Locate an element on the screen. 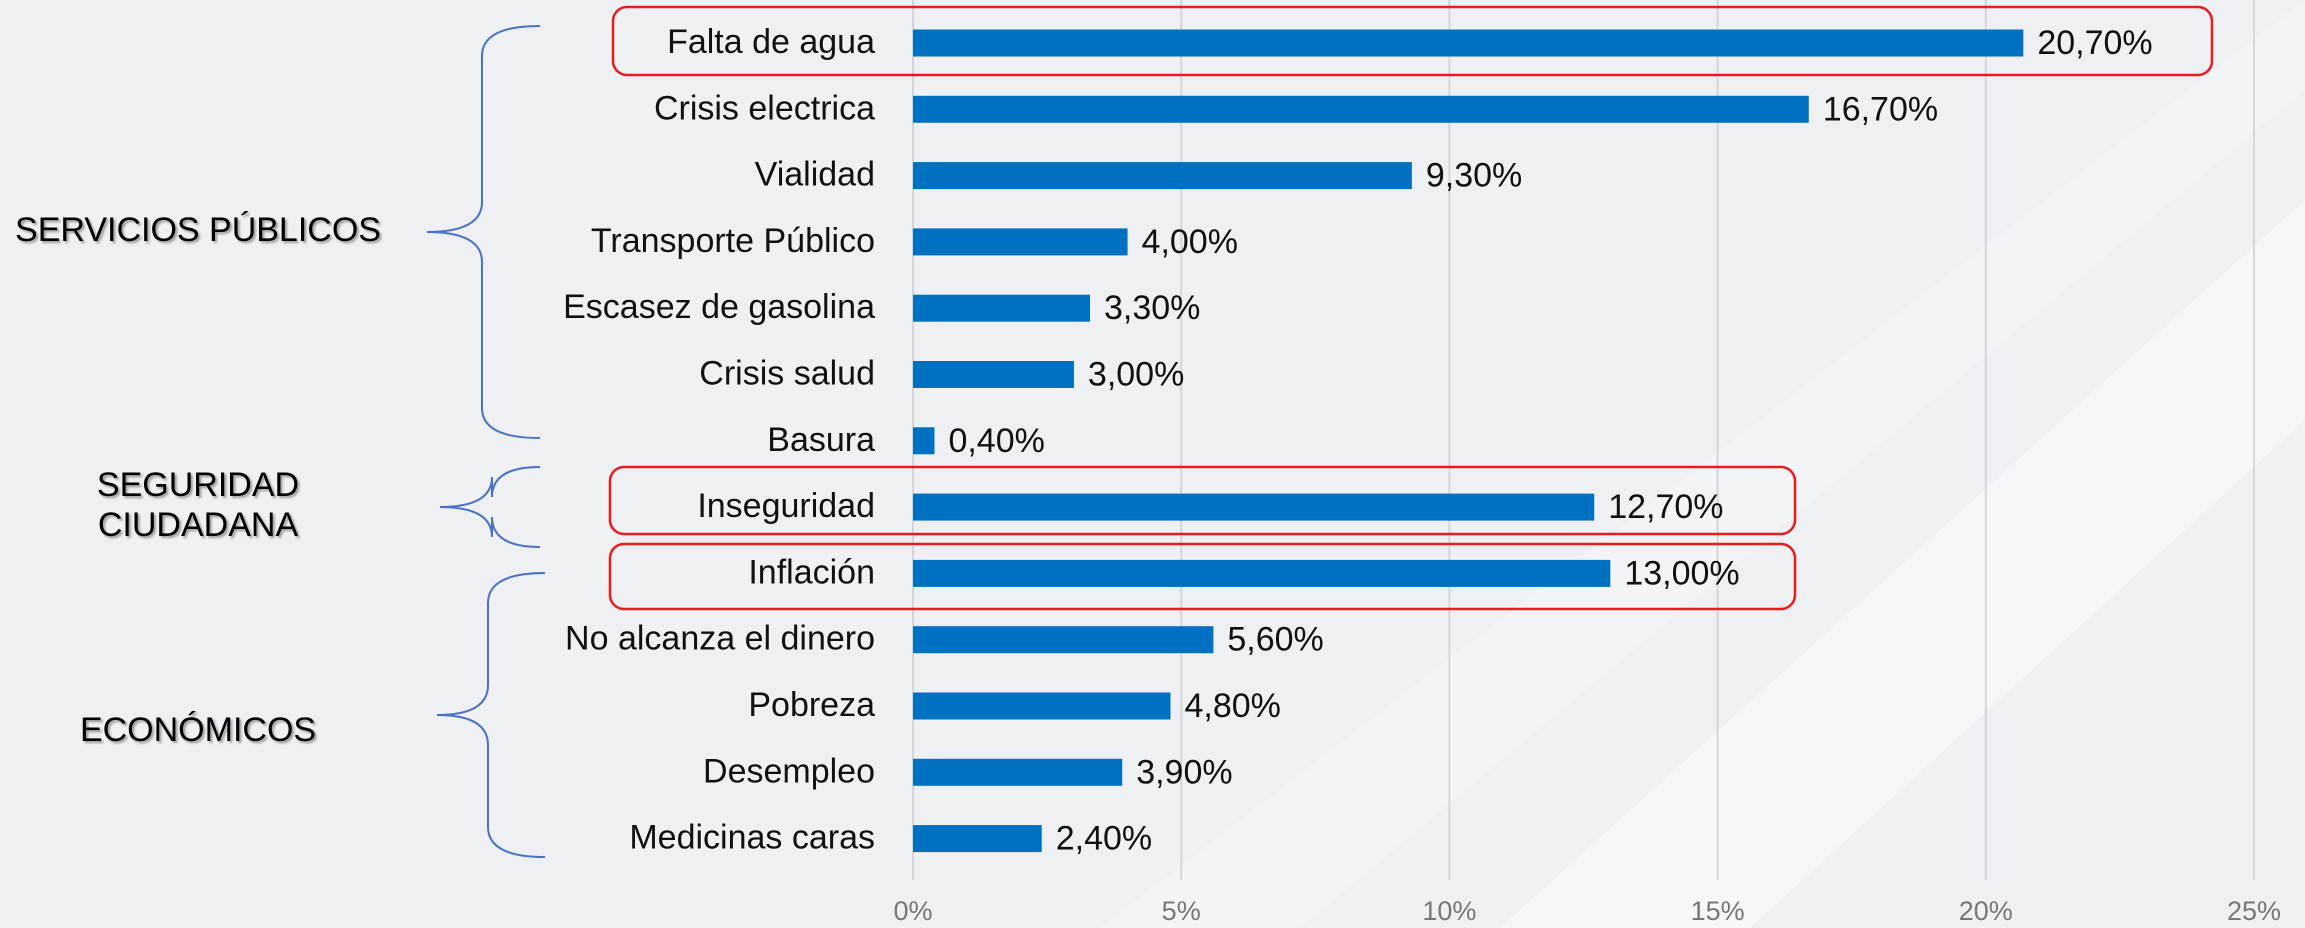  value-label: 0,40% is located at coordinates (996, 441).